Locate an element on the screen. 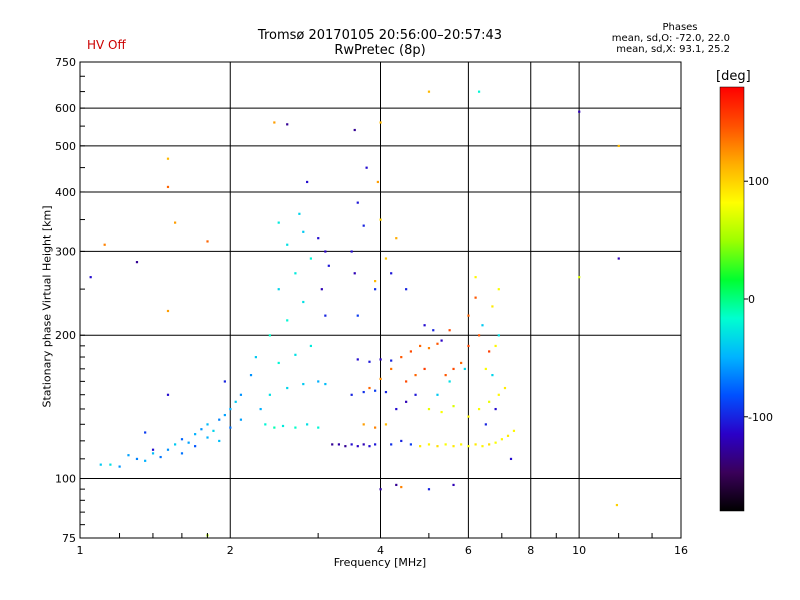 This screenshot has width=800, height=600. x-axis-label: Frequency [MHz] is located at coordinates (380, 562).